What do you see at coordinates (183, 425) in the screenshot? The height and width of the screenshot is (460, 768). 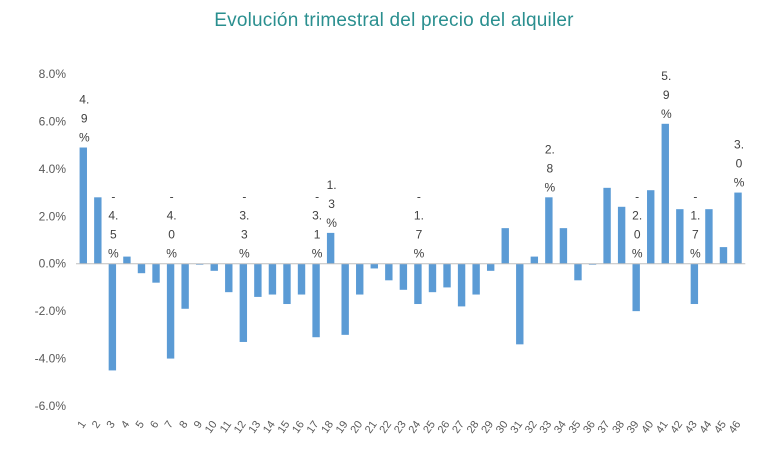 I see `x-tick-label: 8` at bounding box center [183, 425].